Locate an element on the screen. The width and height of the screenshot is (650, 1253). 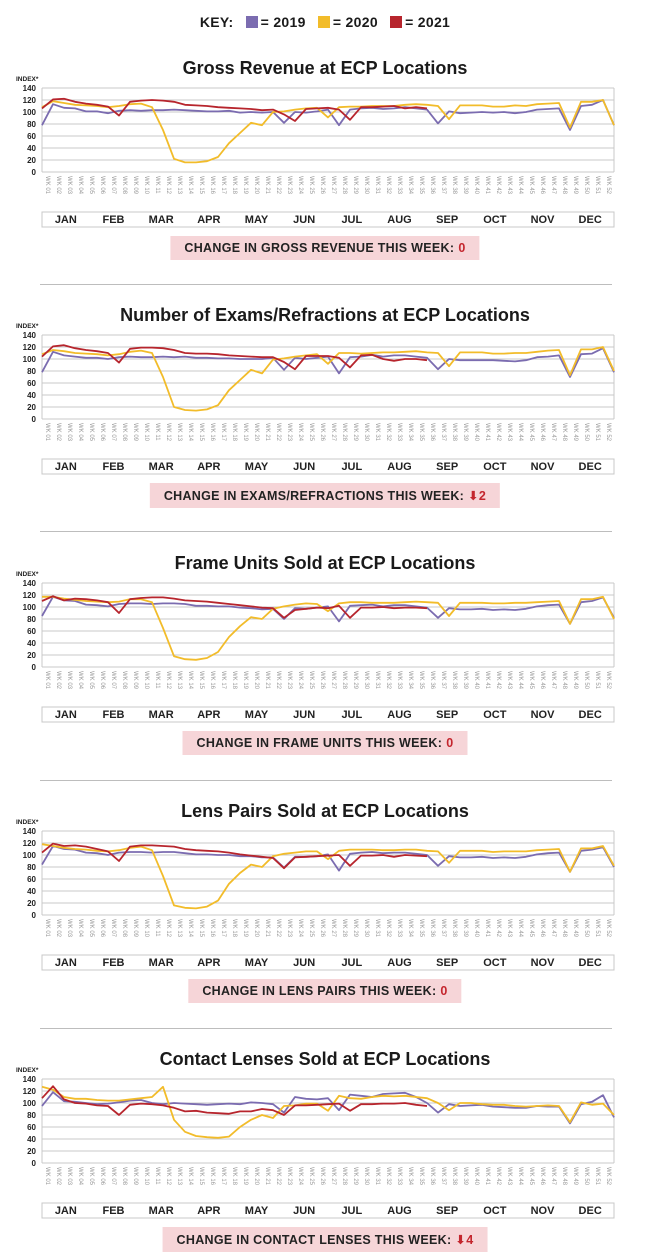
y-tick-label: 80 is located at coordinates (31, 1115).